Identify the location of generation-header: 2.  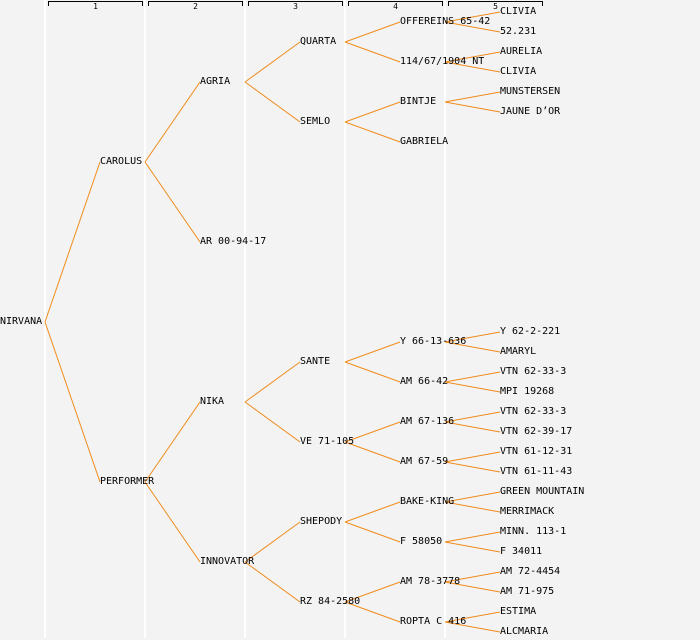
(195, 6).